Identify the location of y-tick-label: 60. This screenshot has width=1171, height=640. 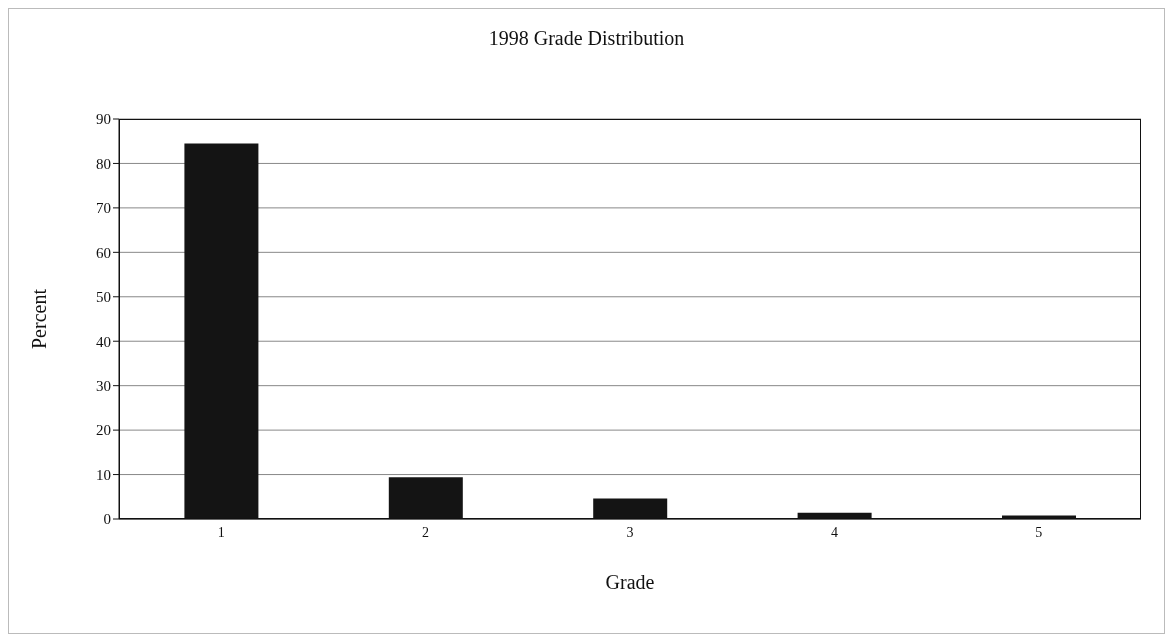
(103, 252).